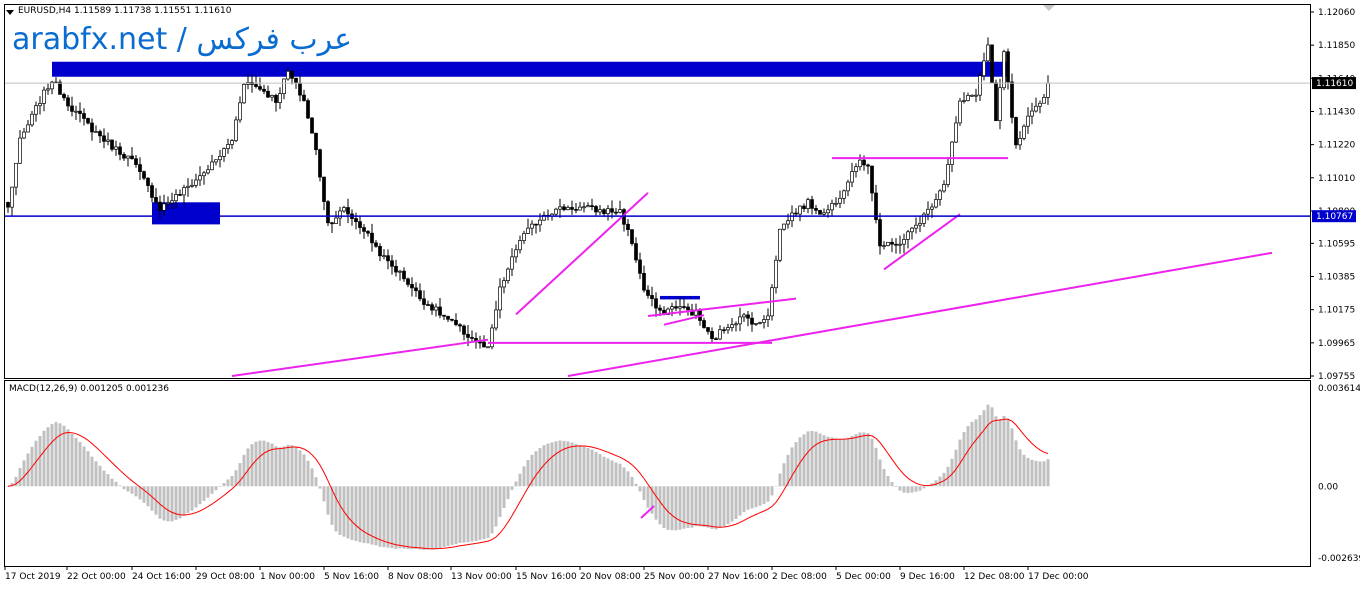  I want to click on price-tick-label: 1.11850, so click(1336, 46).